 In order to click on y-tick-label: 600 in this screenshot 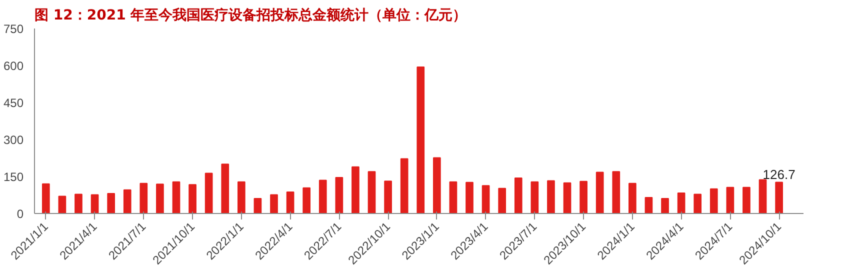, I will do `click(13, 66)`.